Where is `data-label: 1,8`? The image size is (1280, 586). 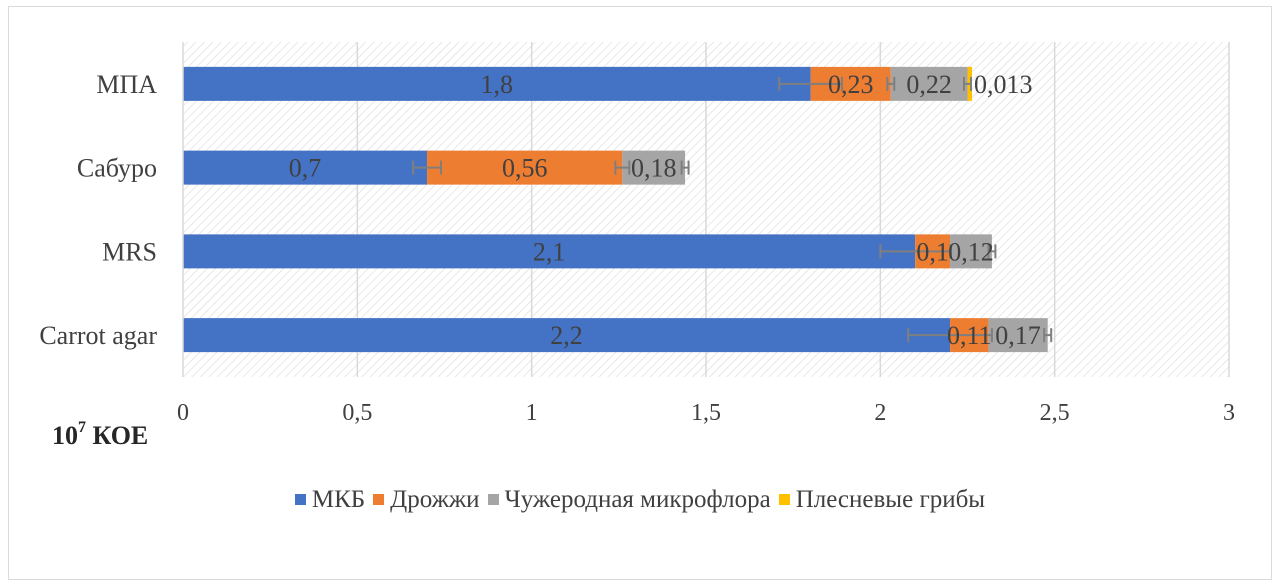 data-label: 1,8 is located at coordinates (497, 84).